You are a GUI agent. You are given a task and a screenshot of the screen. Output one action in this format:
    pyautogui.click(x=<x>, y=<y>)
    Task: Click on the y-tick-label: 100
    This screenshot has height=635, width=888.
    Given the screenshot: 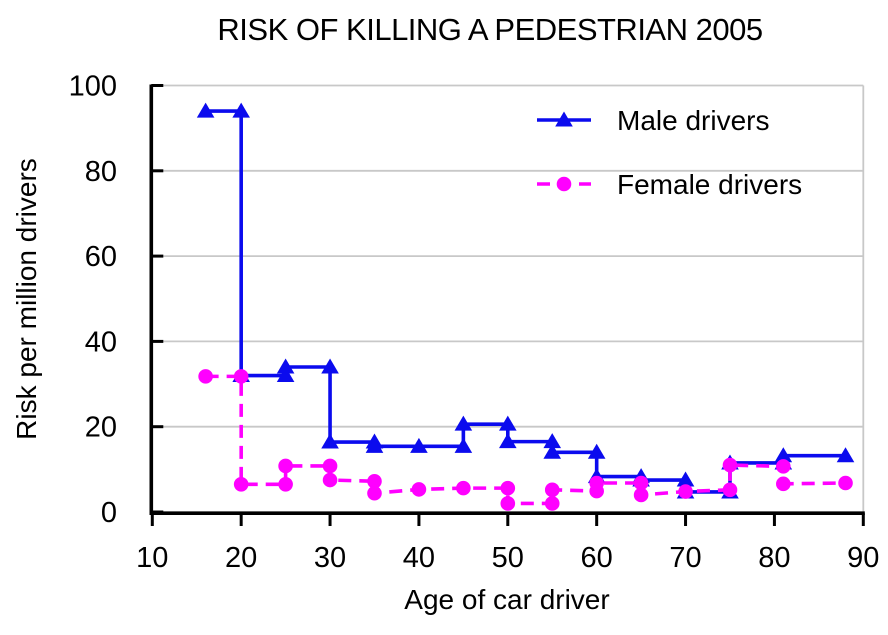 What is the action you would take?
    pyautogui.click(x=93, y=87)
    